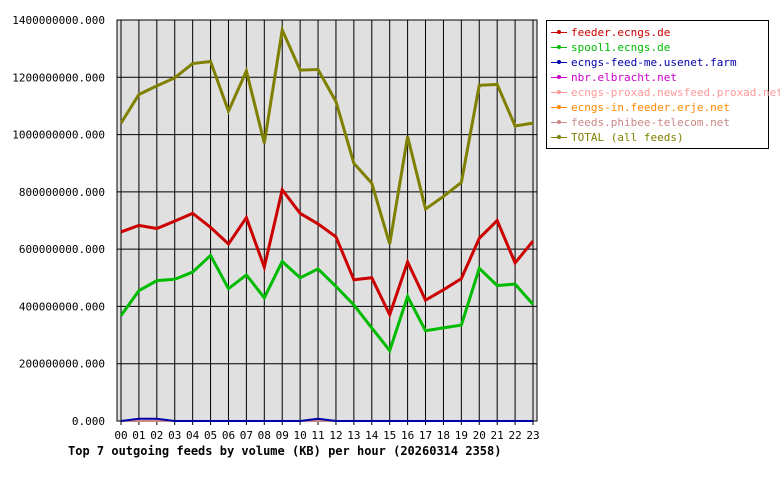 The width and height of the screenshot is (780, 480). Describe the element at coordinates (174, 435) in the screenshot. I see `x-tick-label: 03` at that location.